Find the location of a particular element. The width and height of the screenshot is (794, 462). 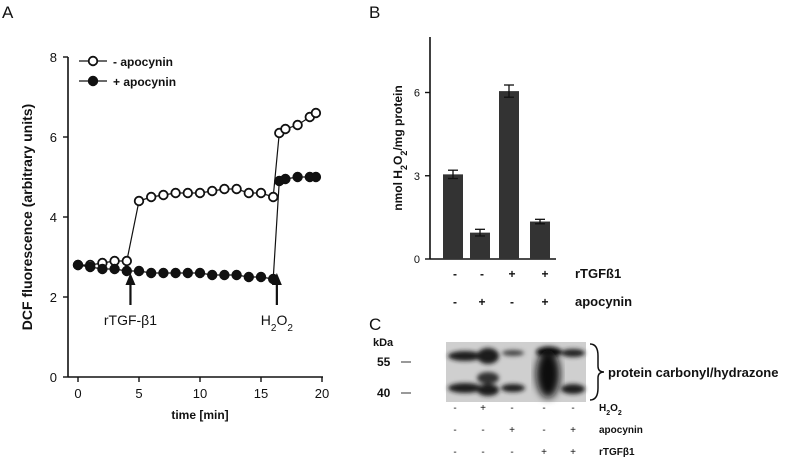

panel-label-b: B is located at coordinates (374, 12).